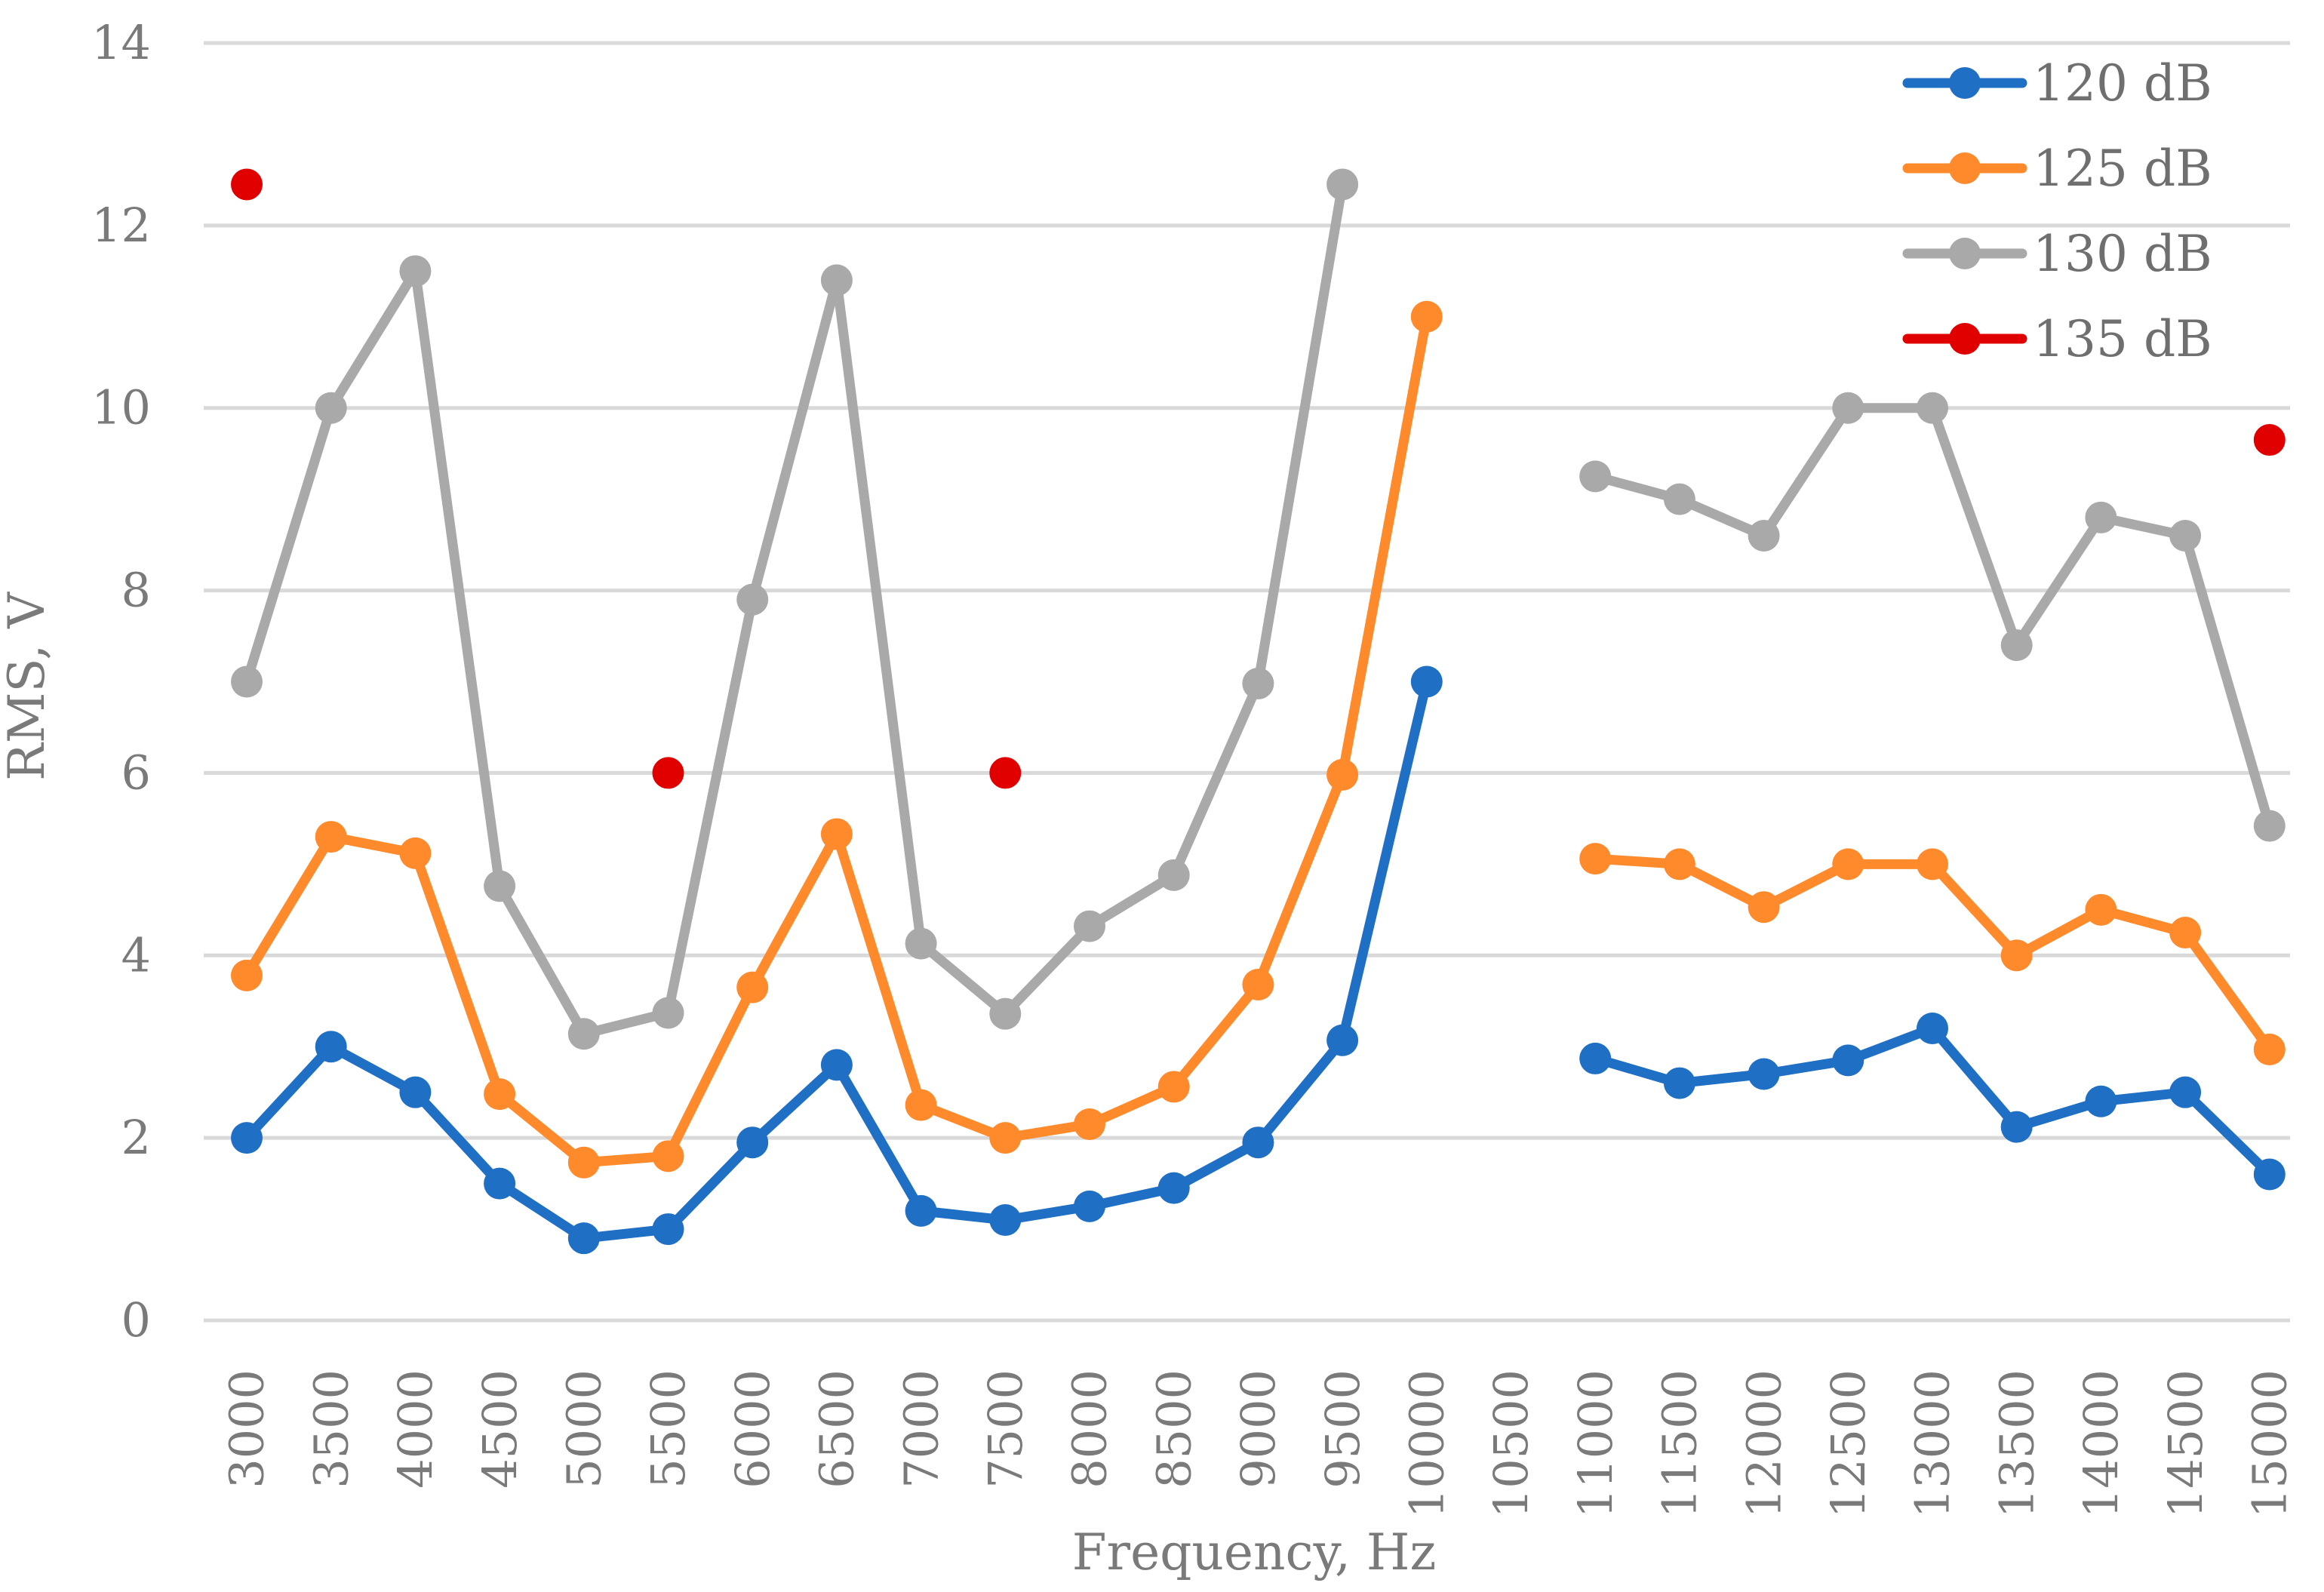  What do you see at coordinates (2270, 1443) in the screenshot?
I see `x-tick-label: 15000` at bounding box center [2270, 1443].